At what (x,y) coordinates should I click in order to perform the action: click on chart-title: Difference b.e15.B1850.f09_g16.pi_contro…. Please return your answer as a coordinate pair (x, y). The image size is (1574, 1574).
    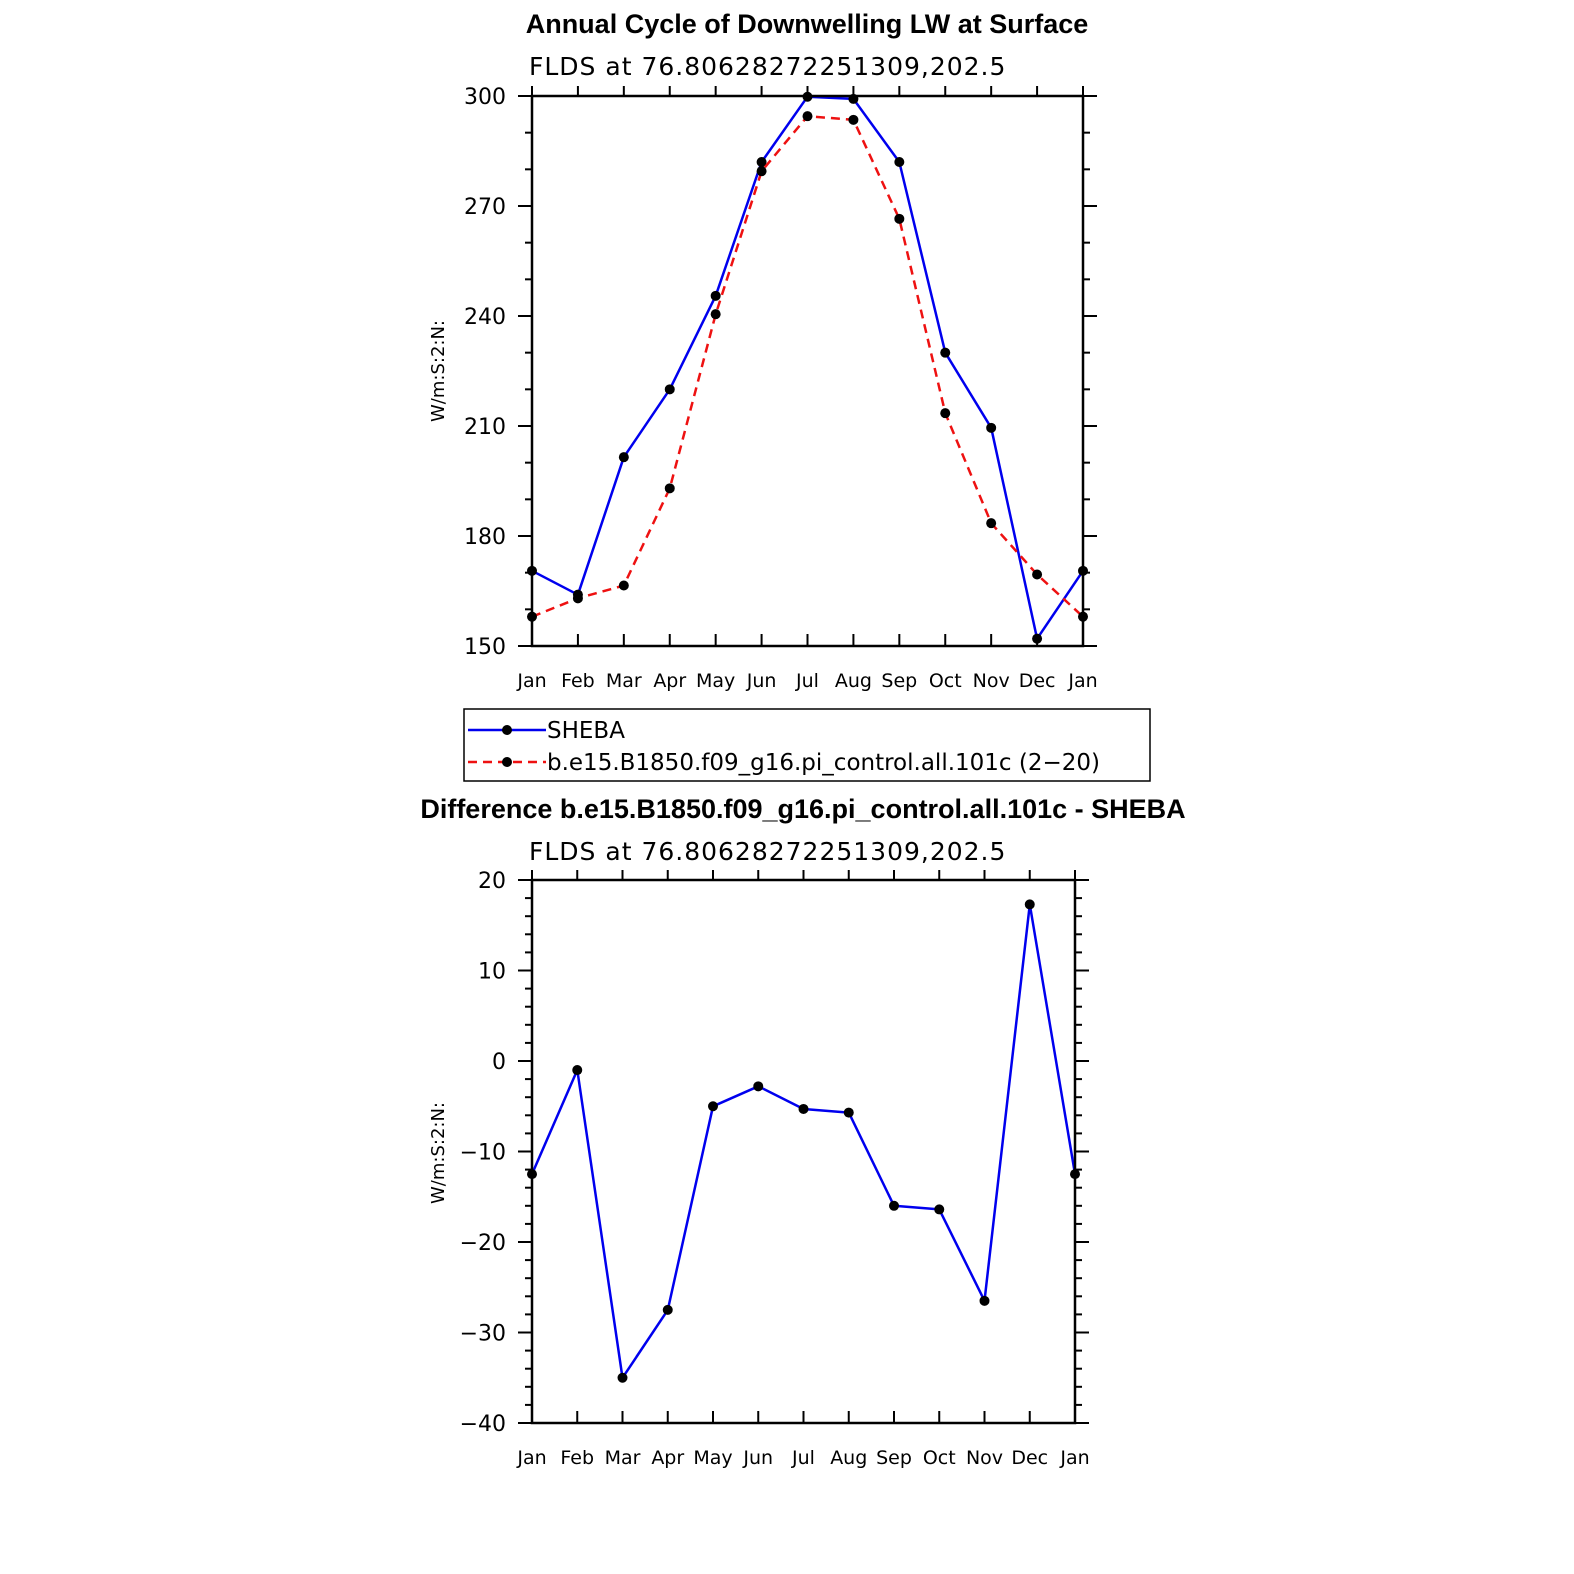
    Looking at the image, I should click on (802, 809).